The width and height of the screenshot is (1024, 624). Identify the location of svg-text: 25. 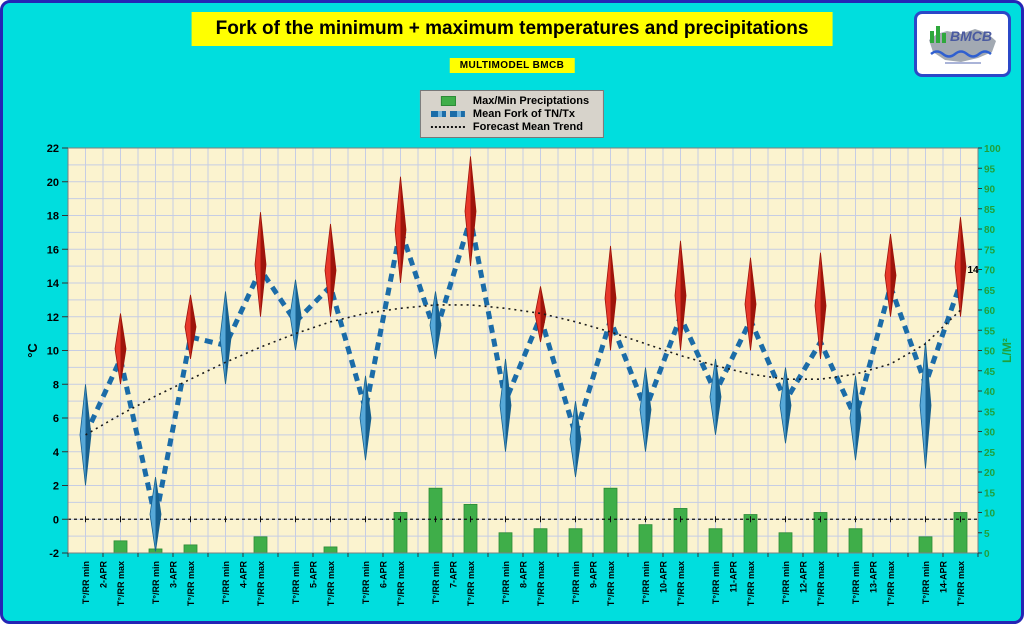
(990, 453).